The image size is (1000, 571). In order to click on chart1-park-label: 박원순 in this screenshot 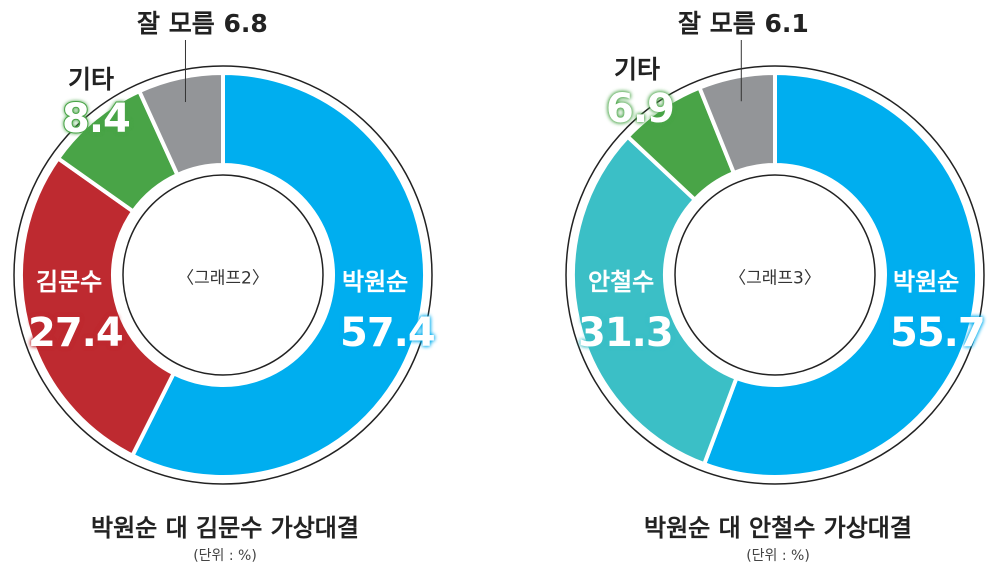, I will do `click(375, 282)`.